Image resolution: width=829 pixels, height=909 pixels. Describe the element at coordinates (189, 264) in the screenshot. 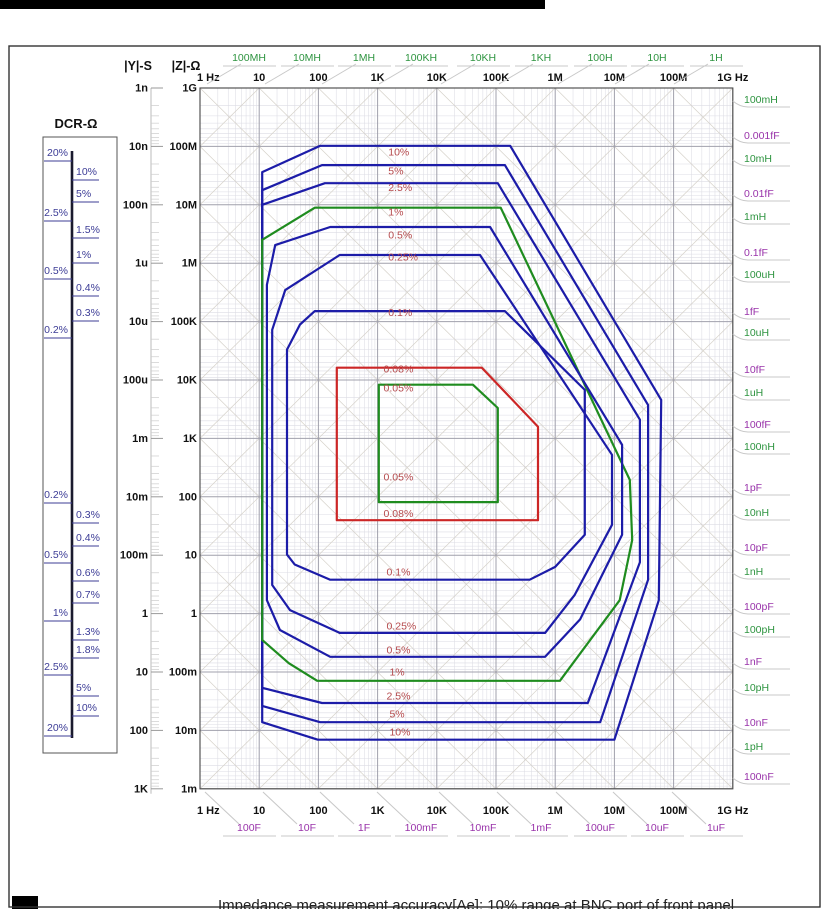

I see `impedance-tick: 1M` at that location.